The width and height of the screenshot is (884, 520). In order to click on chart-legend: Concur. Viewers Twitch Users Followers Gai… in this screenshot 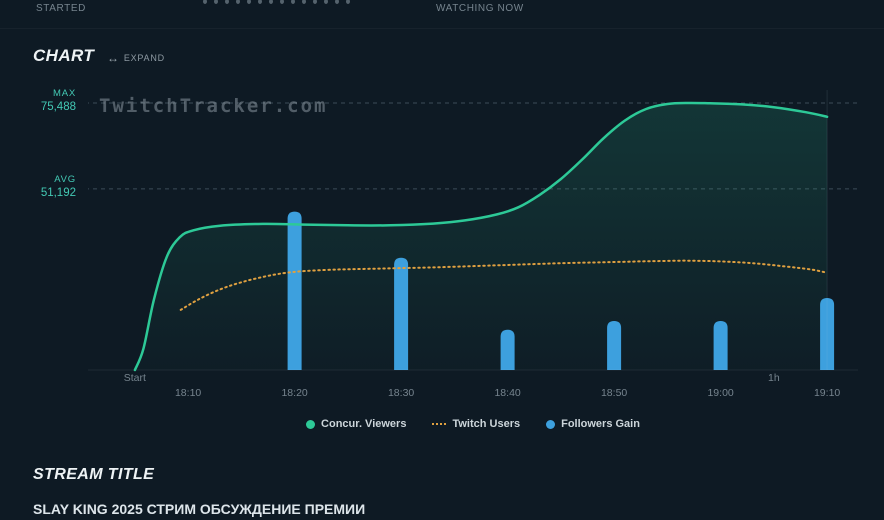, I will do `click(473, 424)`.